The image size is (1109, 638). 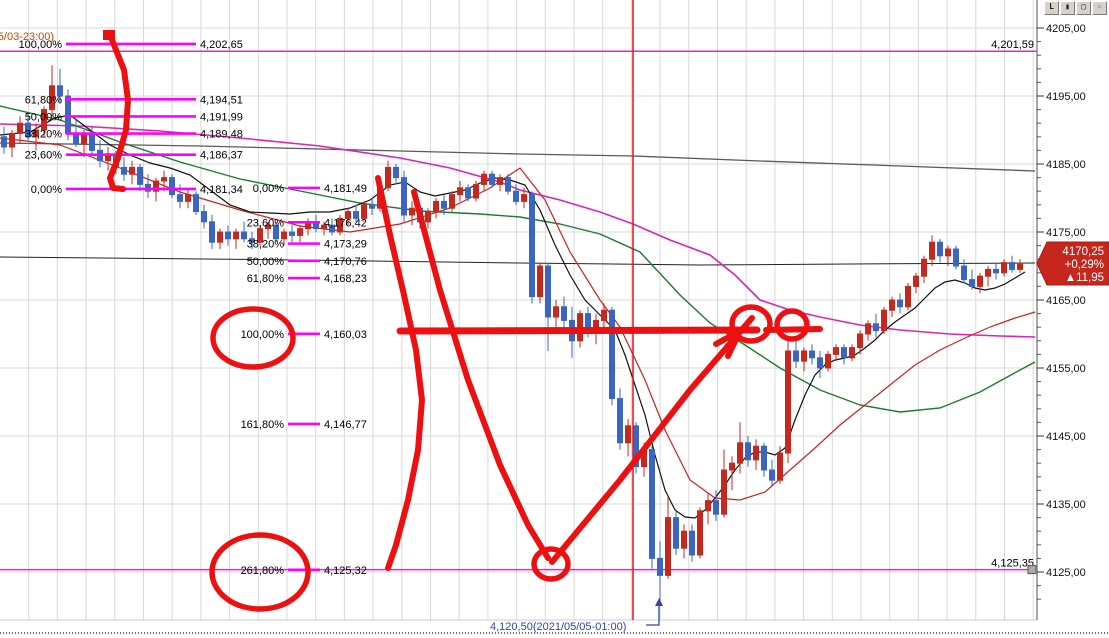 What do you see at coordinates (263, 335) in the screenshot?
I see `fib-percent-label: 100,00%` at bounding box center [263, 335].